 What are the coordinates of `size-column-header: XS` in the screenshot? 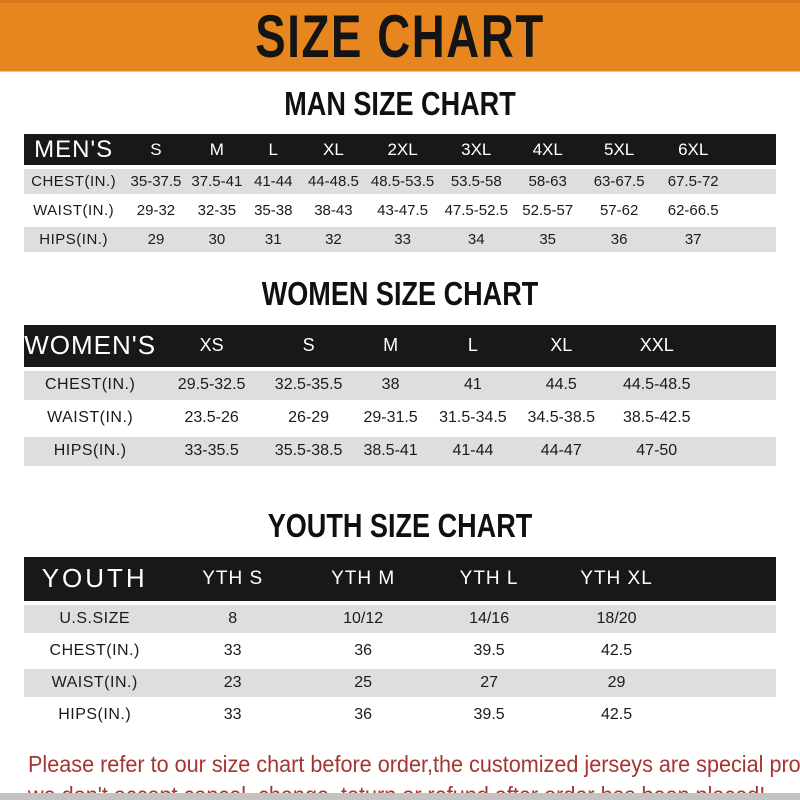 It's located at (211, 345).